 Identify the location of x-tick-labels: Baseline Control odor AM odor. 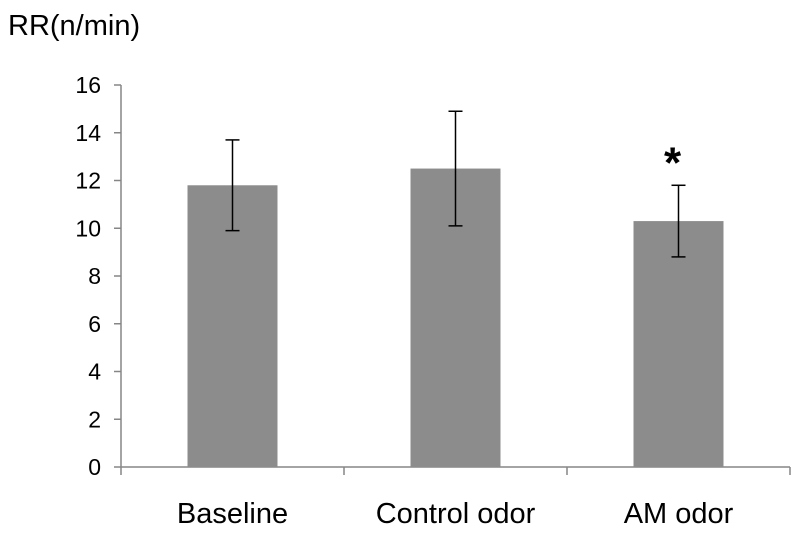
(455, 514).